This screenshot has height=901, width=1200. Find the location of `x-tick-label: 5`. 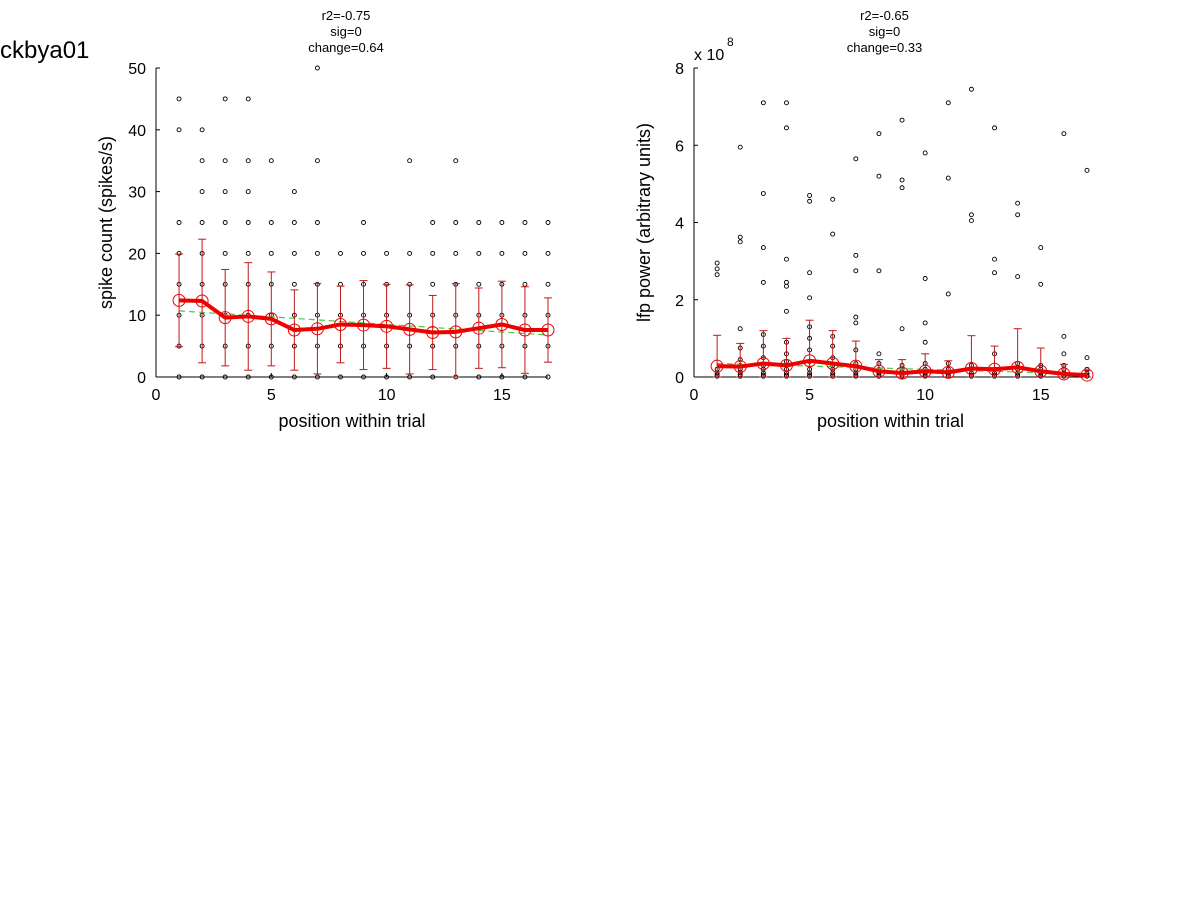

x-tick-label: 5 is located at coordinates (271, 395).